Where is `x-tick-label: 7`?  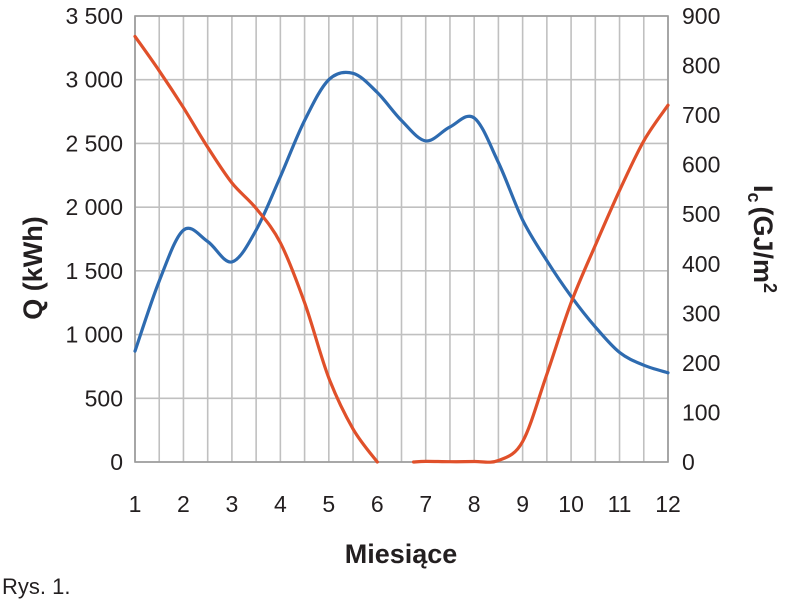 x-tick-label: 7 is located at coordinates (425, 504).